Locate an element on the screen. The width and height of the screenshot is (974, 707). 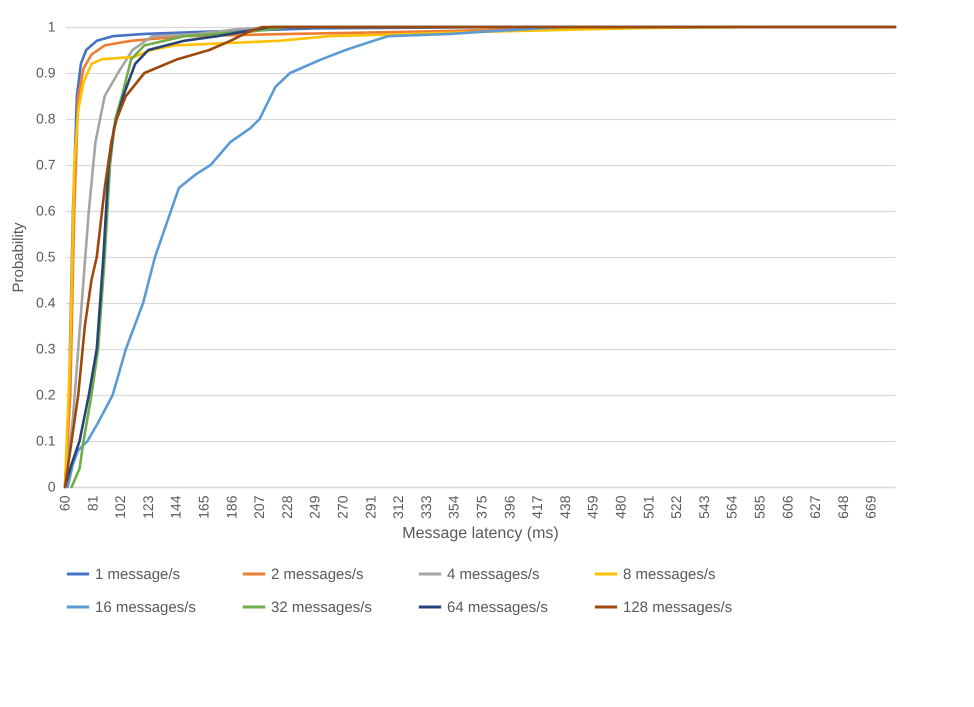
x-tick-label: 354 is located at coordinates (454, 507).